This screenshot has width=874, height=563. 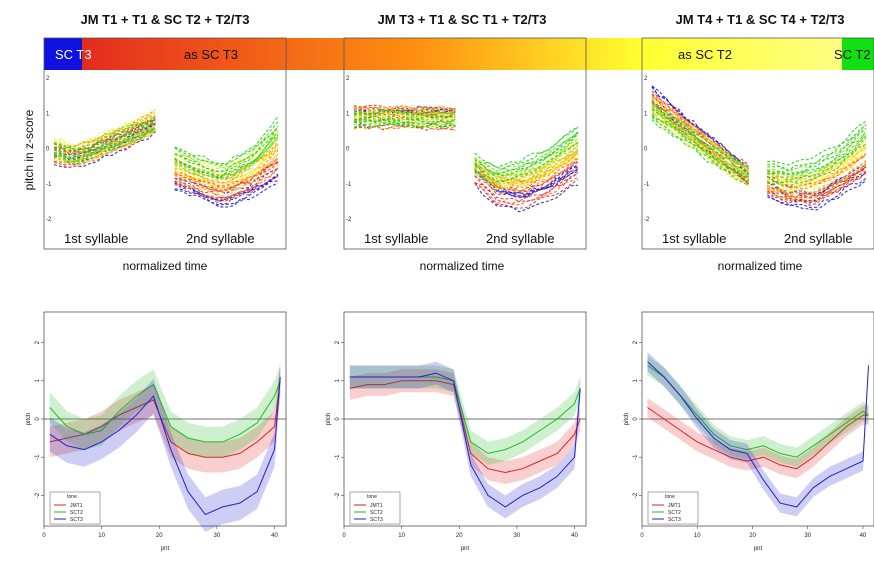 I want to click on second-syllable-label: 2nd syllable, so click(x=220, y=238).